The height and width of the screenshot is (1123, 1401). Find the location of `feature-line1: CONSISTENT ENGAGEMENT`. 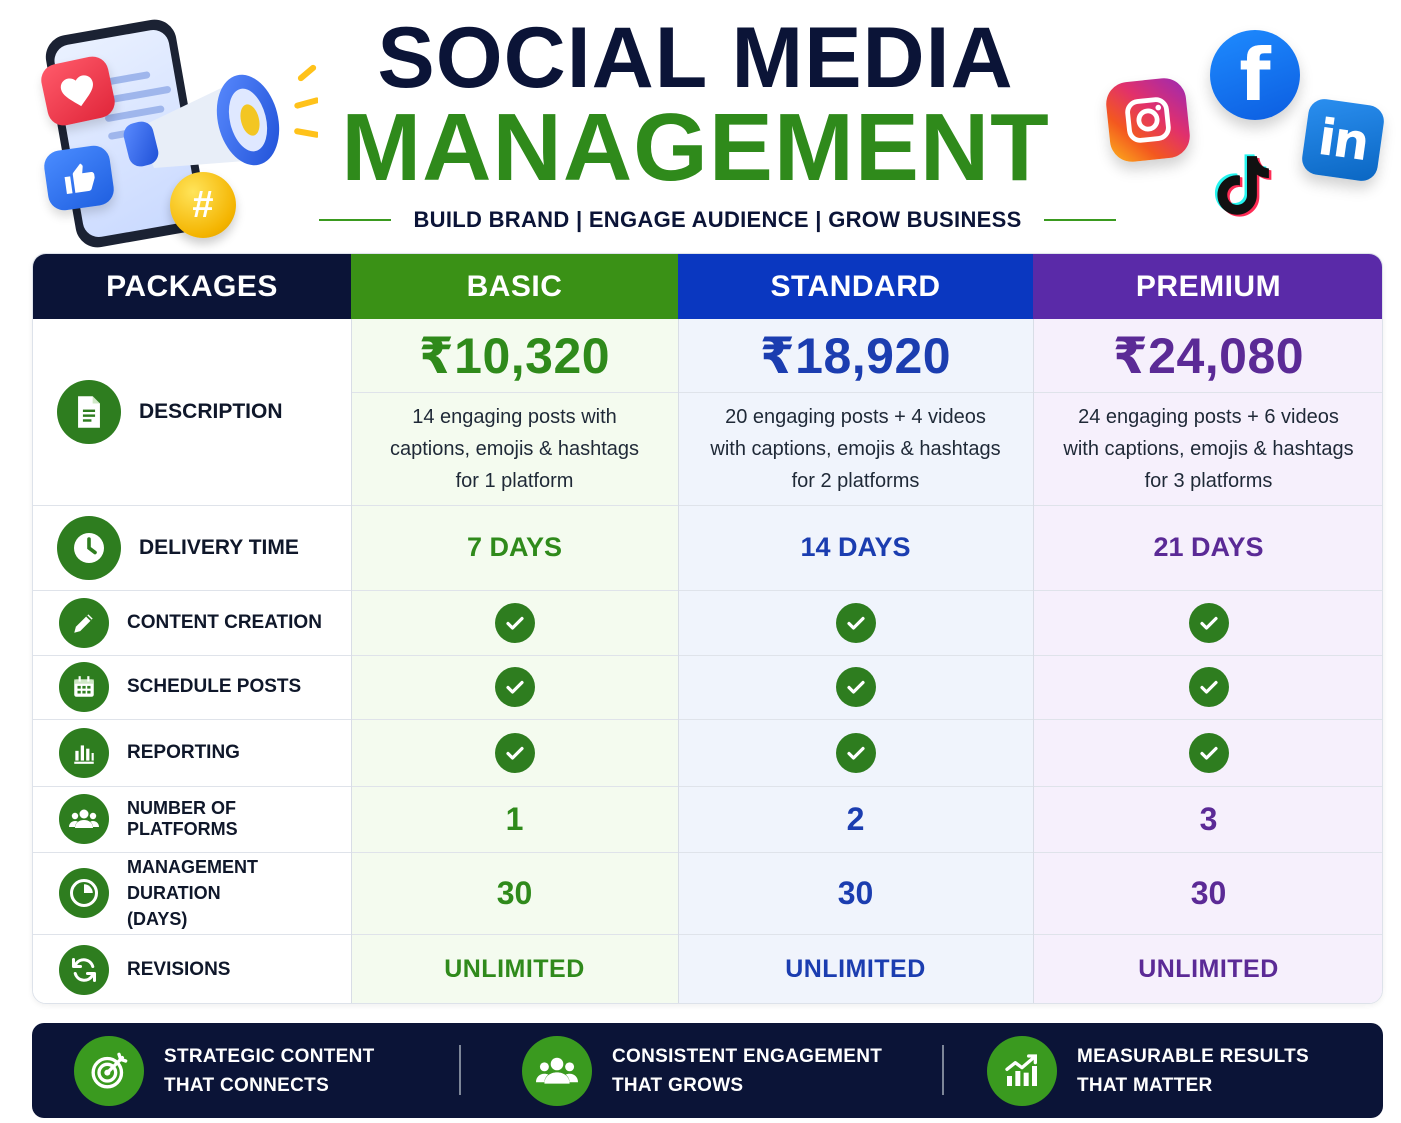

feature-line1: CONSISTENT ENGAGEMENT is located at coordinates (747, 1056).